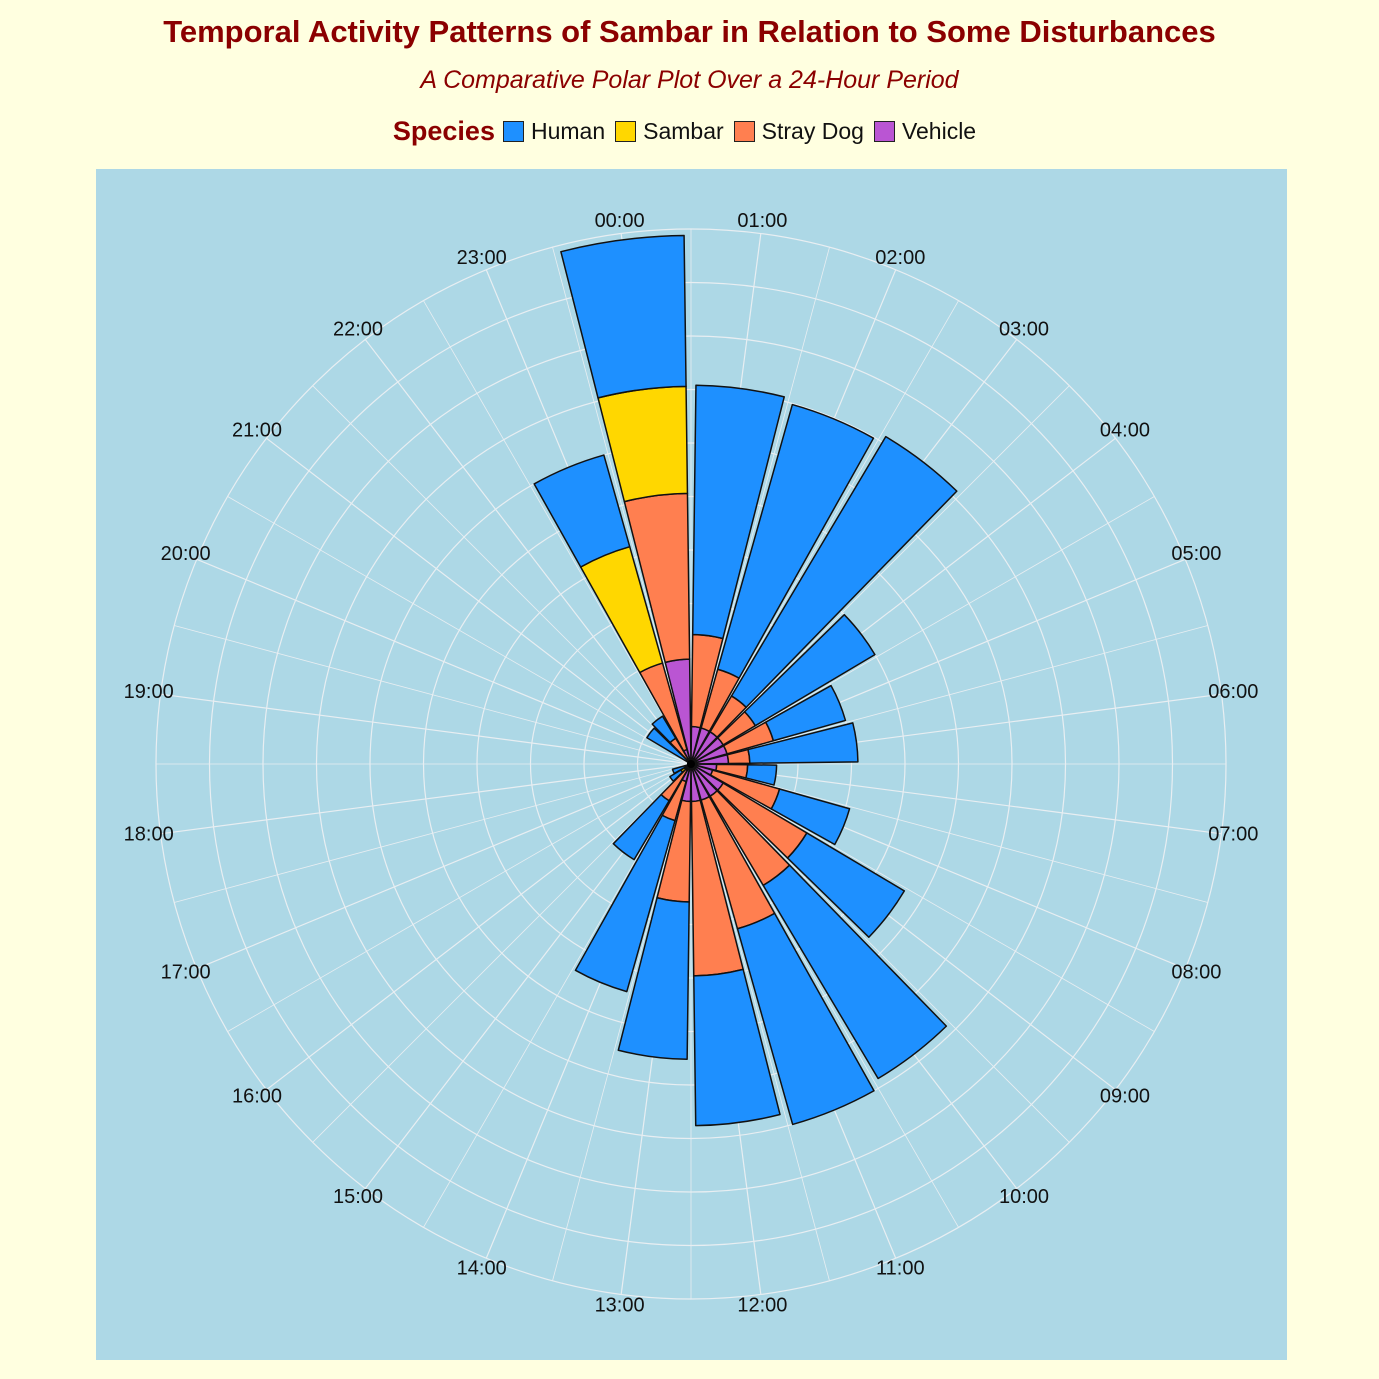  What do you see at coordinates (149, 835) in the screenshot?
I see `hour-tick-label: 18:00` at bounding box center [149, 835].